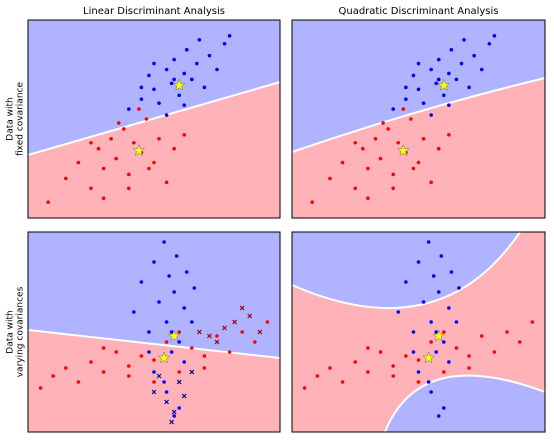 The image size is (554, 447). What do you see at coordinates (21, 331) in the screenshot?
I see `row-label: varying covariances` at bounding box center [21, 331].